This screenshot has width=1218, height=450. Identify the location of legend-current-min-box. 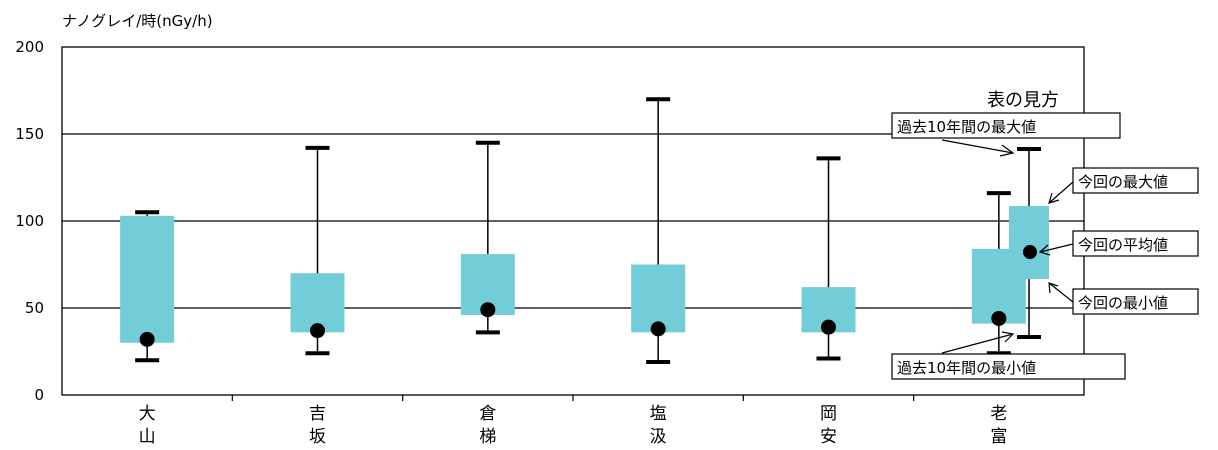
(1135, 301).